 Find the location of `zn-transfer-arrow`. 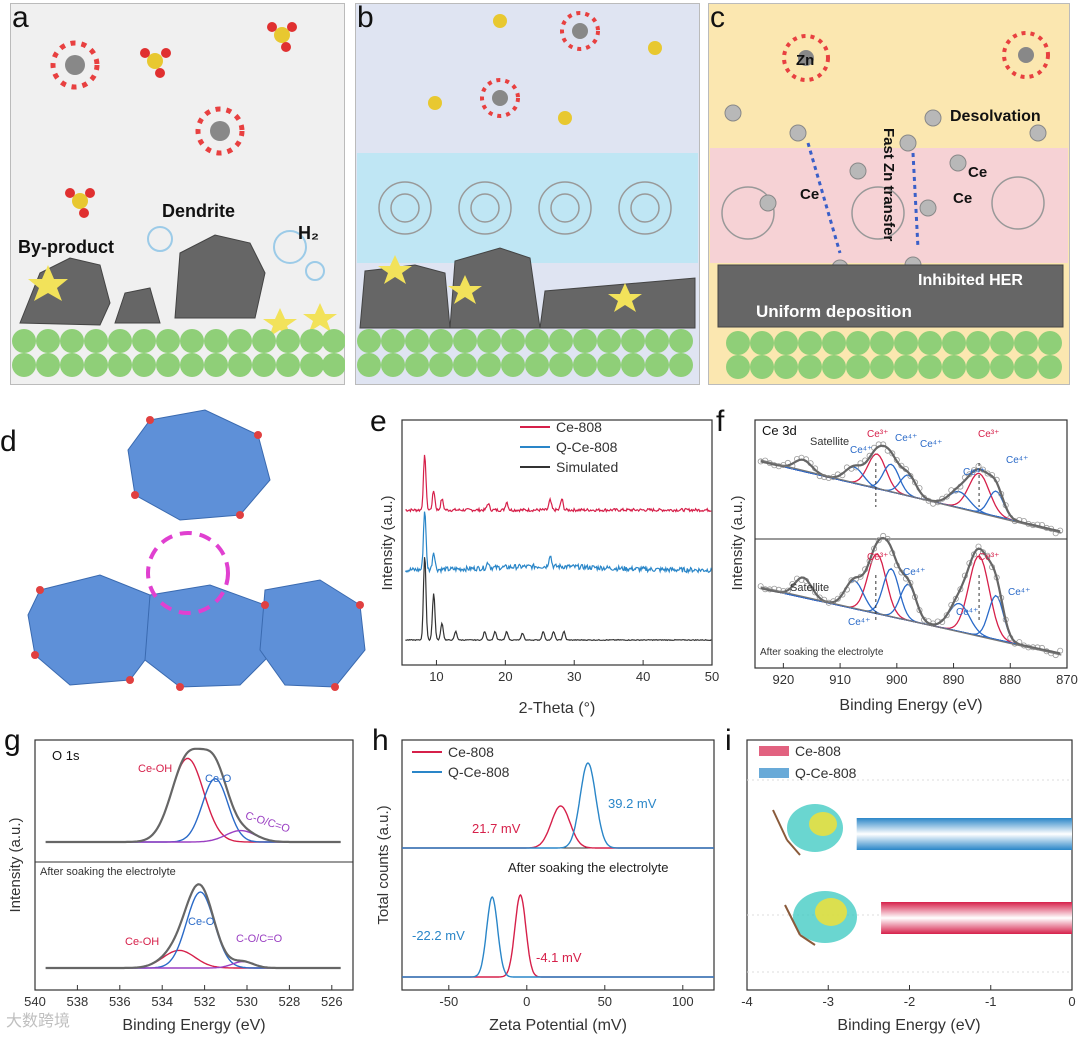

zn-transfer-arrow is located at coordinates (863, 198).